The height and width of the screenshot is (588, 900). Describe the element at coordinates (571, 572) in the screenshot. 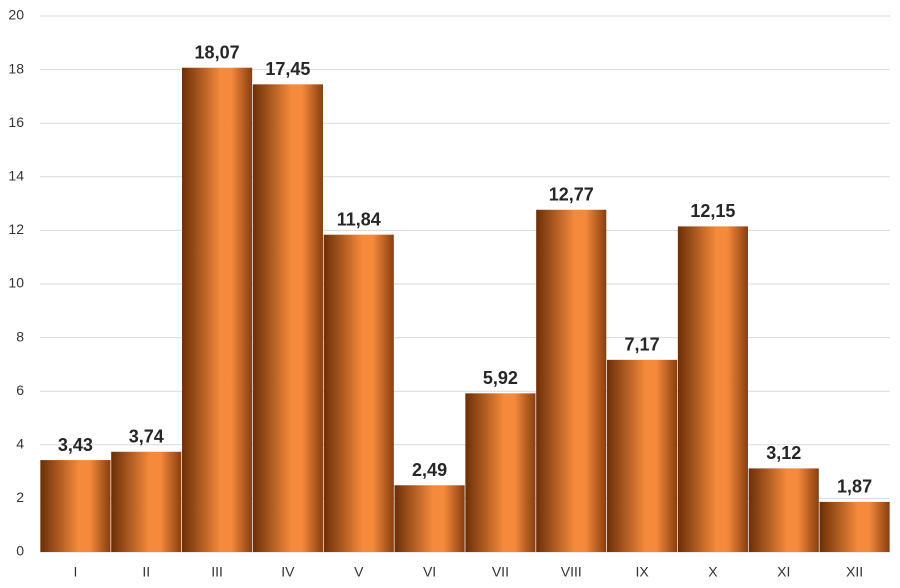

I see `x-tick-label: VIII` at that location.